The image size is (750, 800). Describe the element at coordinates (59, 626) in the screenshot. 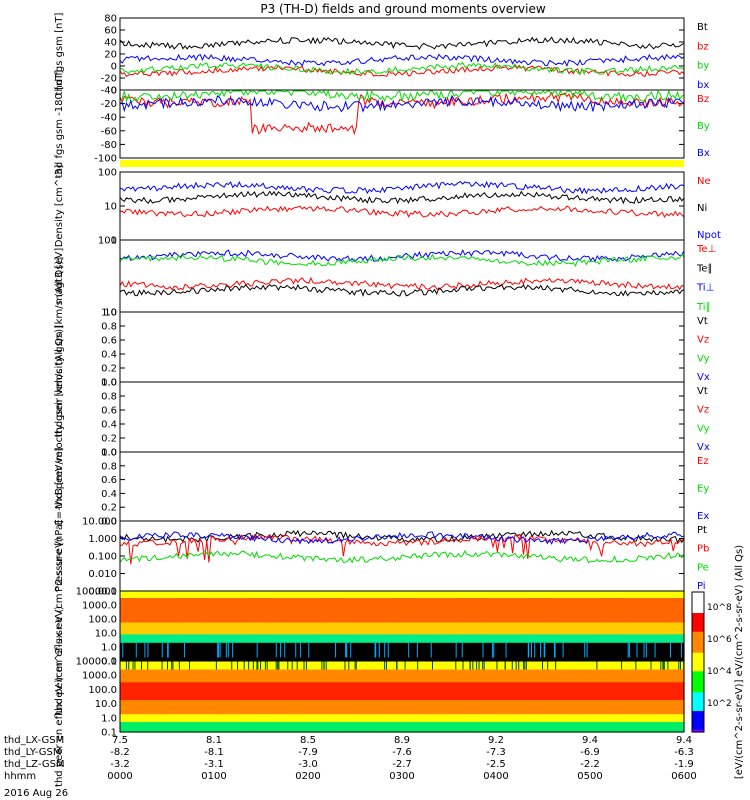

I see `panel-ylabel: thd peir en eflux eV (cm^2-s-sr-eV)` at that location.